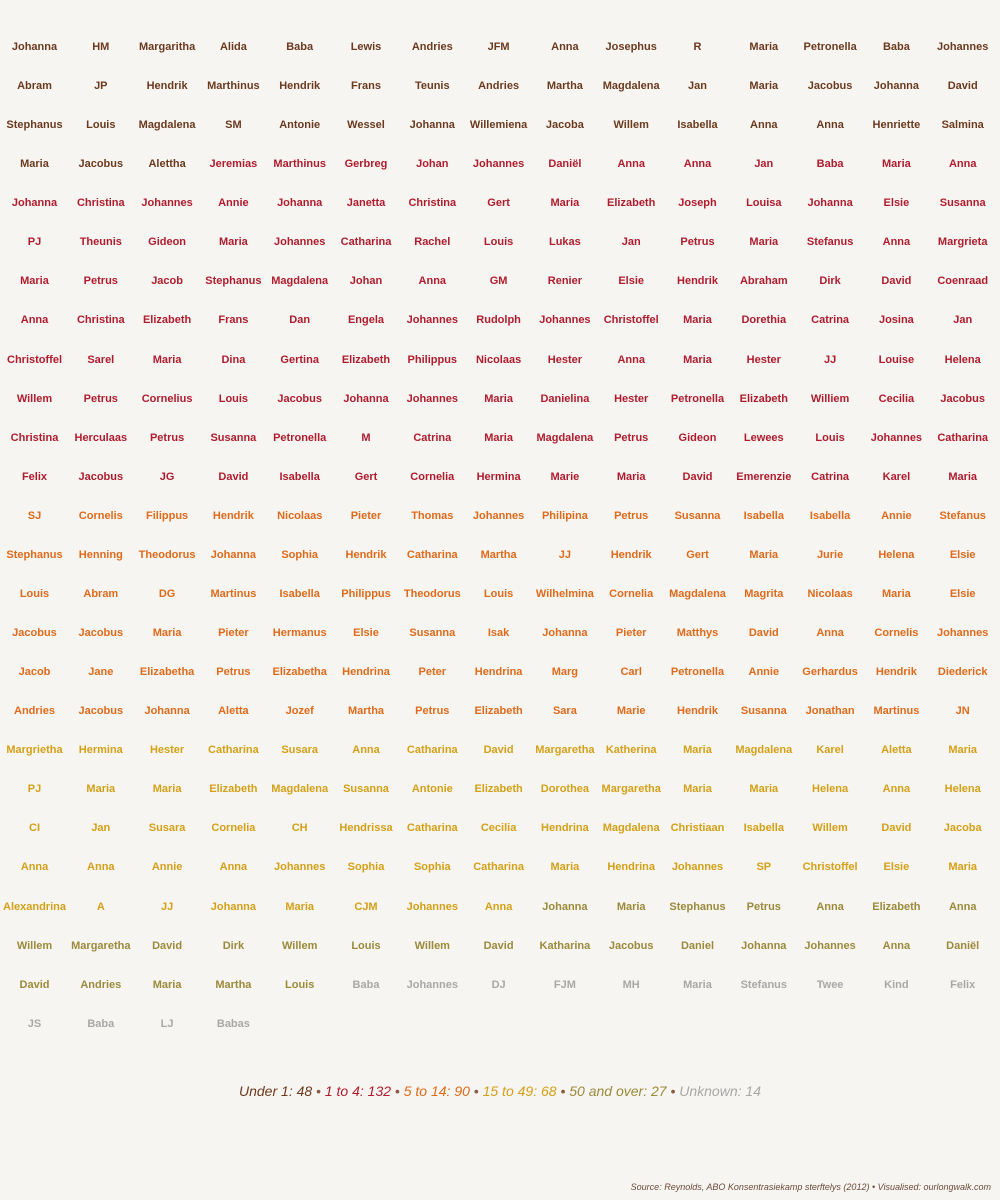  I want to click on name-cell: Catrina, so click(432, 437).